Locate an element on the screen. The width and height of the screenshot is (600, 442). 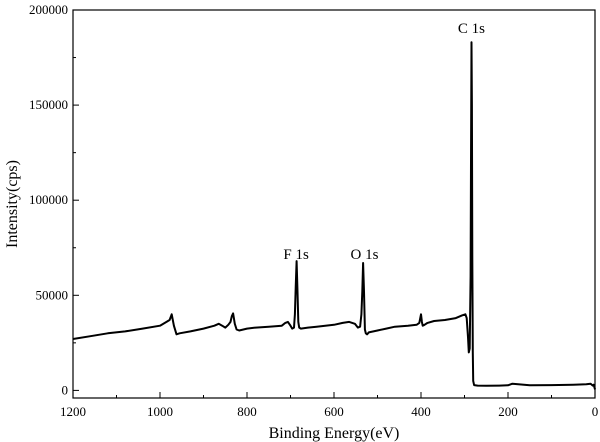
y-tick-label: 0 is located at coordinates (65, 389).